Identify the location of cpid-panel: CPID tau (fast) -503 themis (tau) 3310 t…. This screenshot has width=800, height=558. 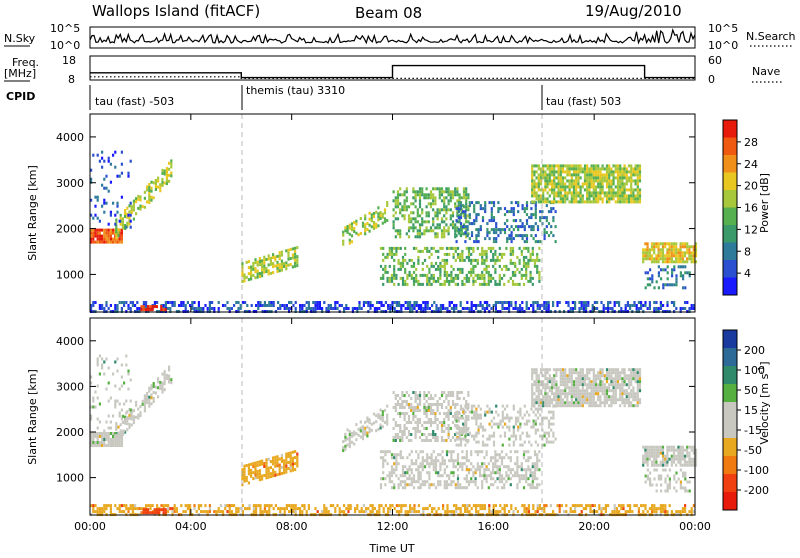
(313, 97).